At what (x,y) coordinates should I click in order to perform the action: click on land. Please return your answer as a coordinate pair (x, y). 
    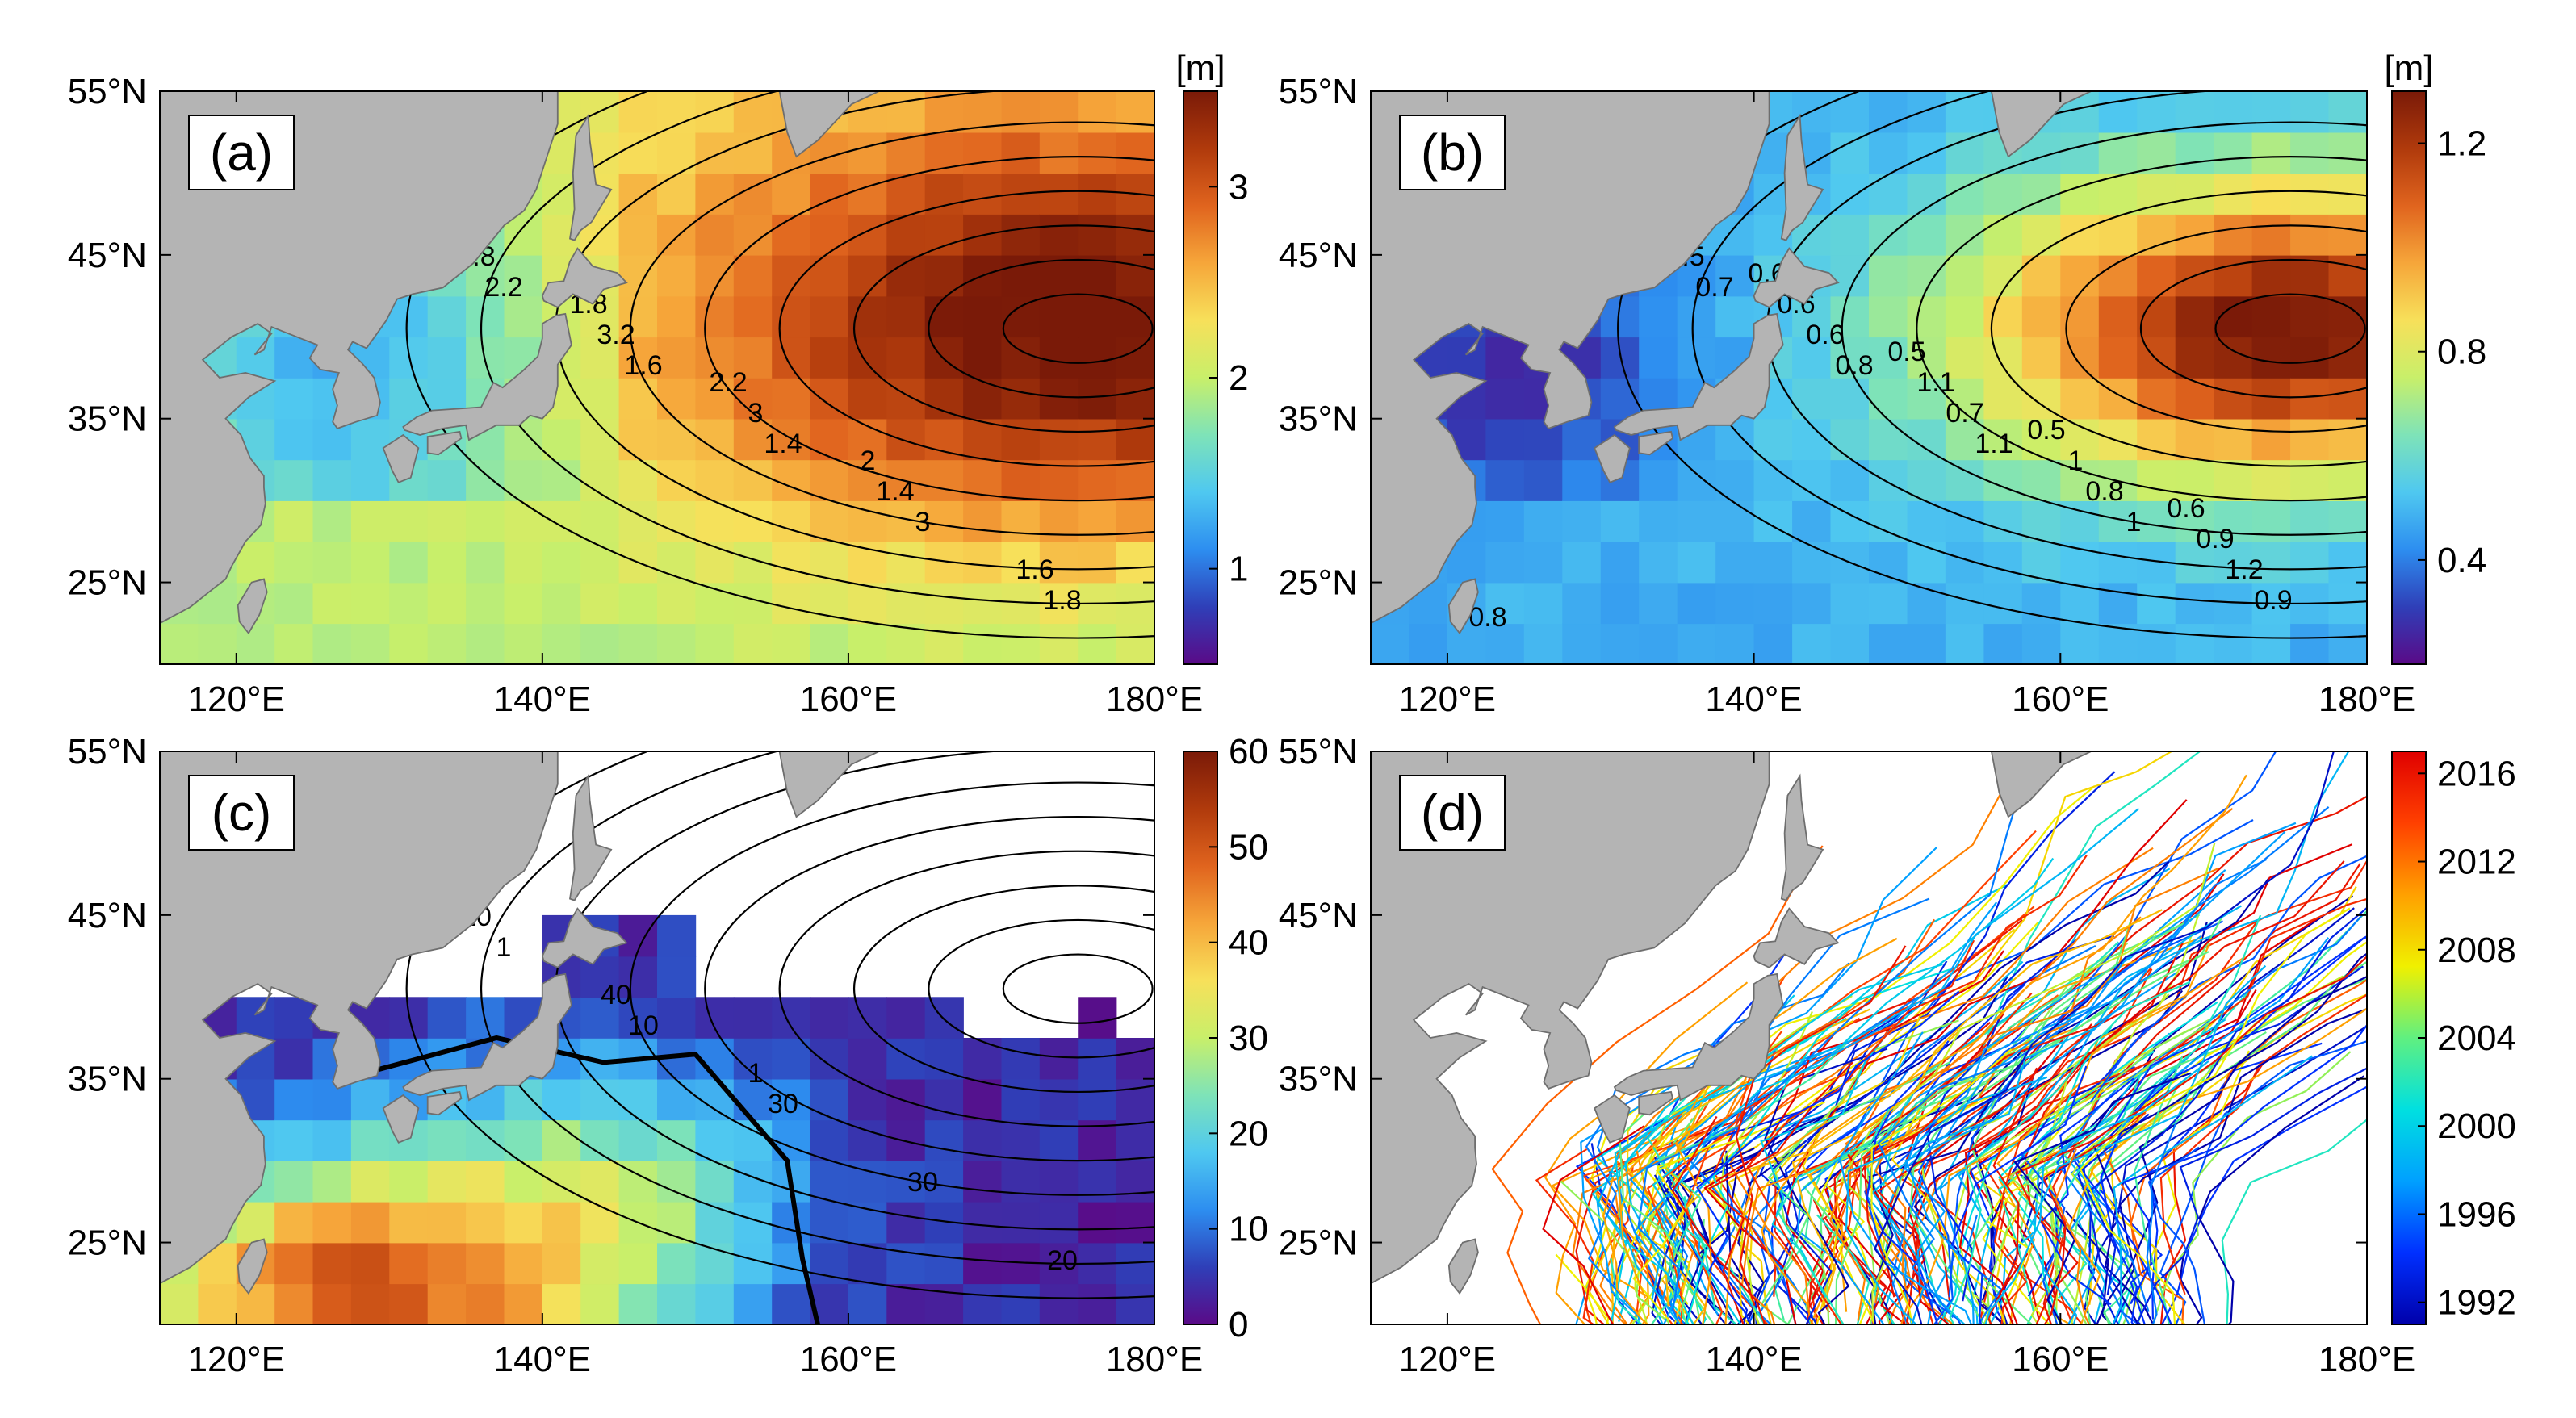
    Looking at the image, I should click on (520, 377).